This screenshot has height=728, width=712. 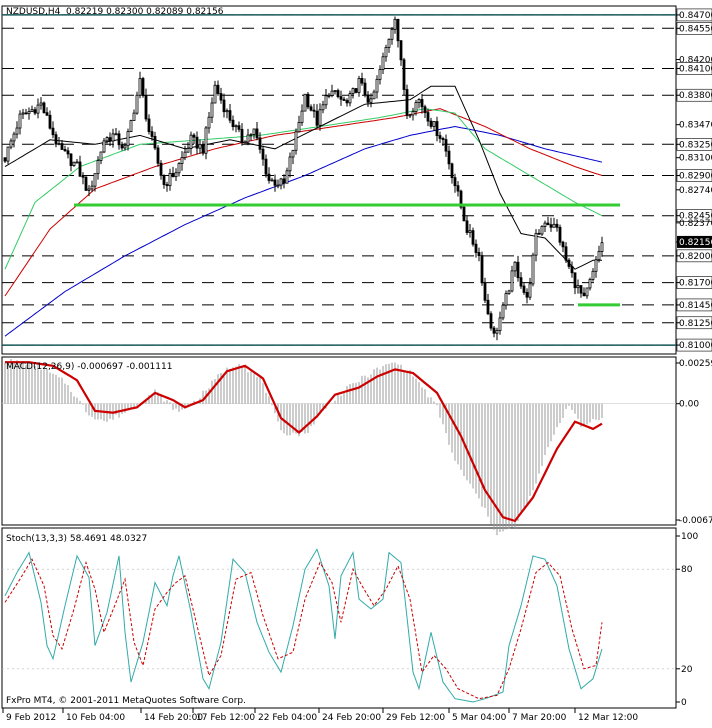 What do you see at coordinates (479, 718) in the screenshot?
I see `time-axis-label: 5 Mar 04:00` at bounding box center [479, 718].